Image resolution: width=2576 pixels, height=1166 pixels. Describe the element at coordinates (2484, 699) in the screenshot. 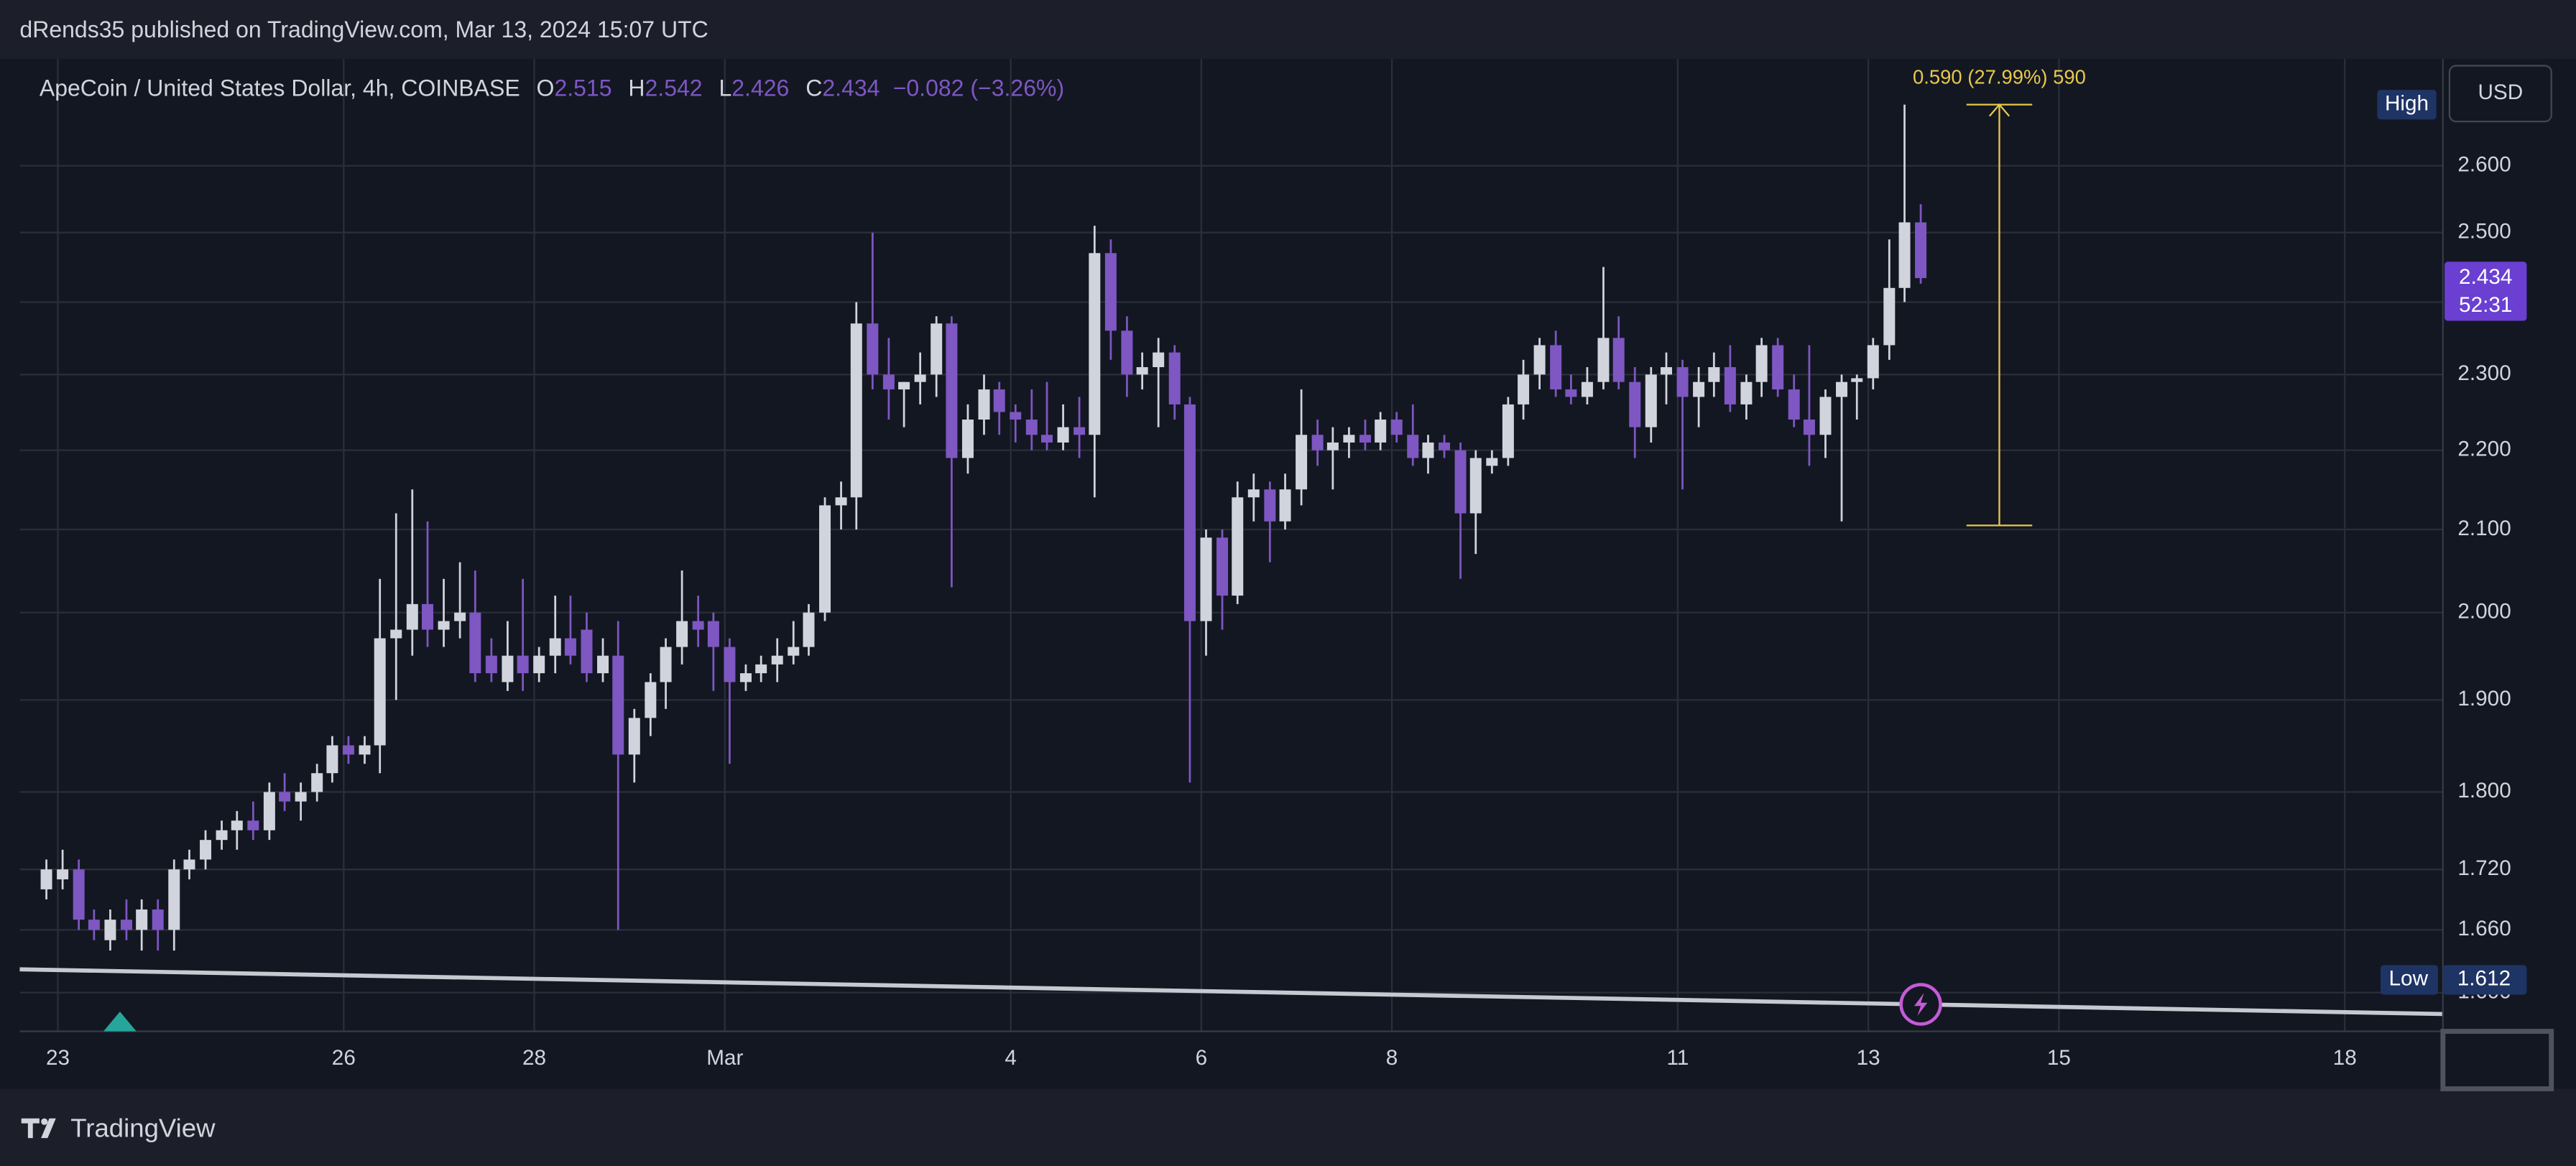

I see `y-tick-label: 1.900` at that location.